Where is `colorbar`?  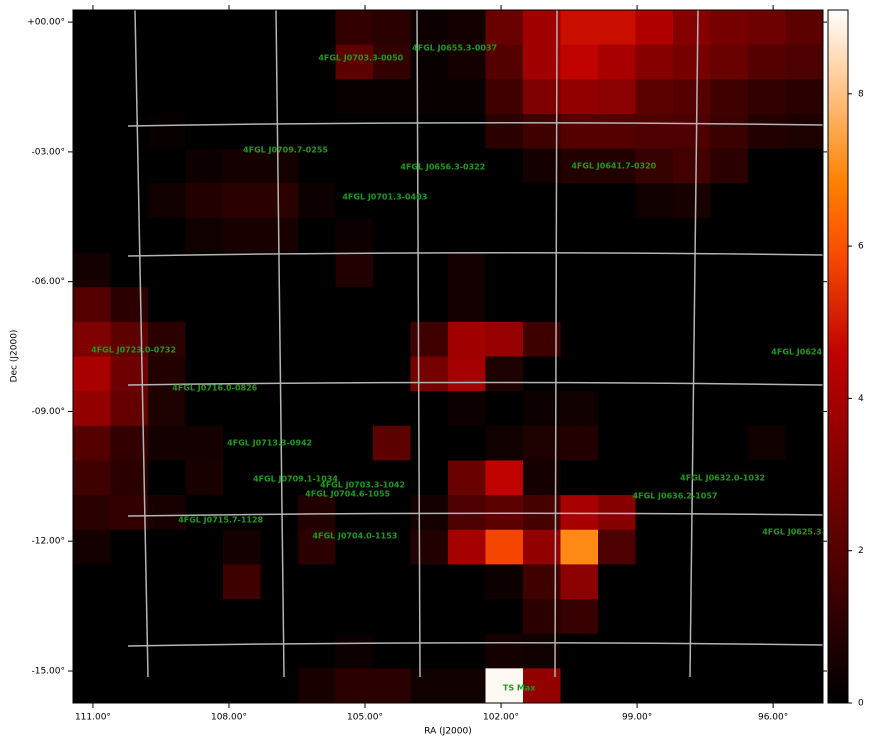 colorbar is located at coordinates (838, 356).